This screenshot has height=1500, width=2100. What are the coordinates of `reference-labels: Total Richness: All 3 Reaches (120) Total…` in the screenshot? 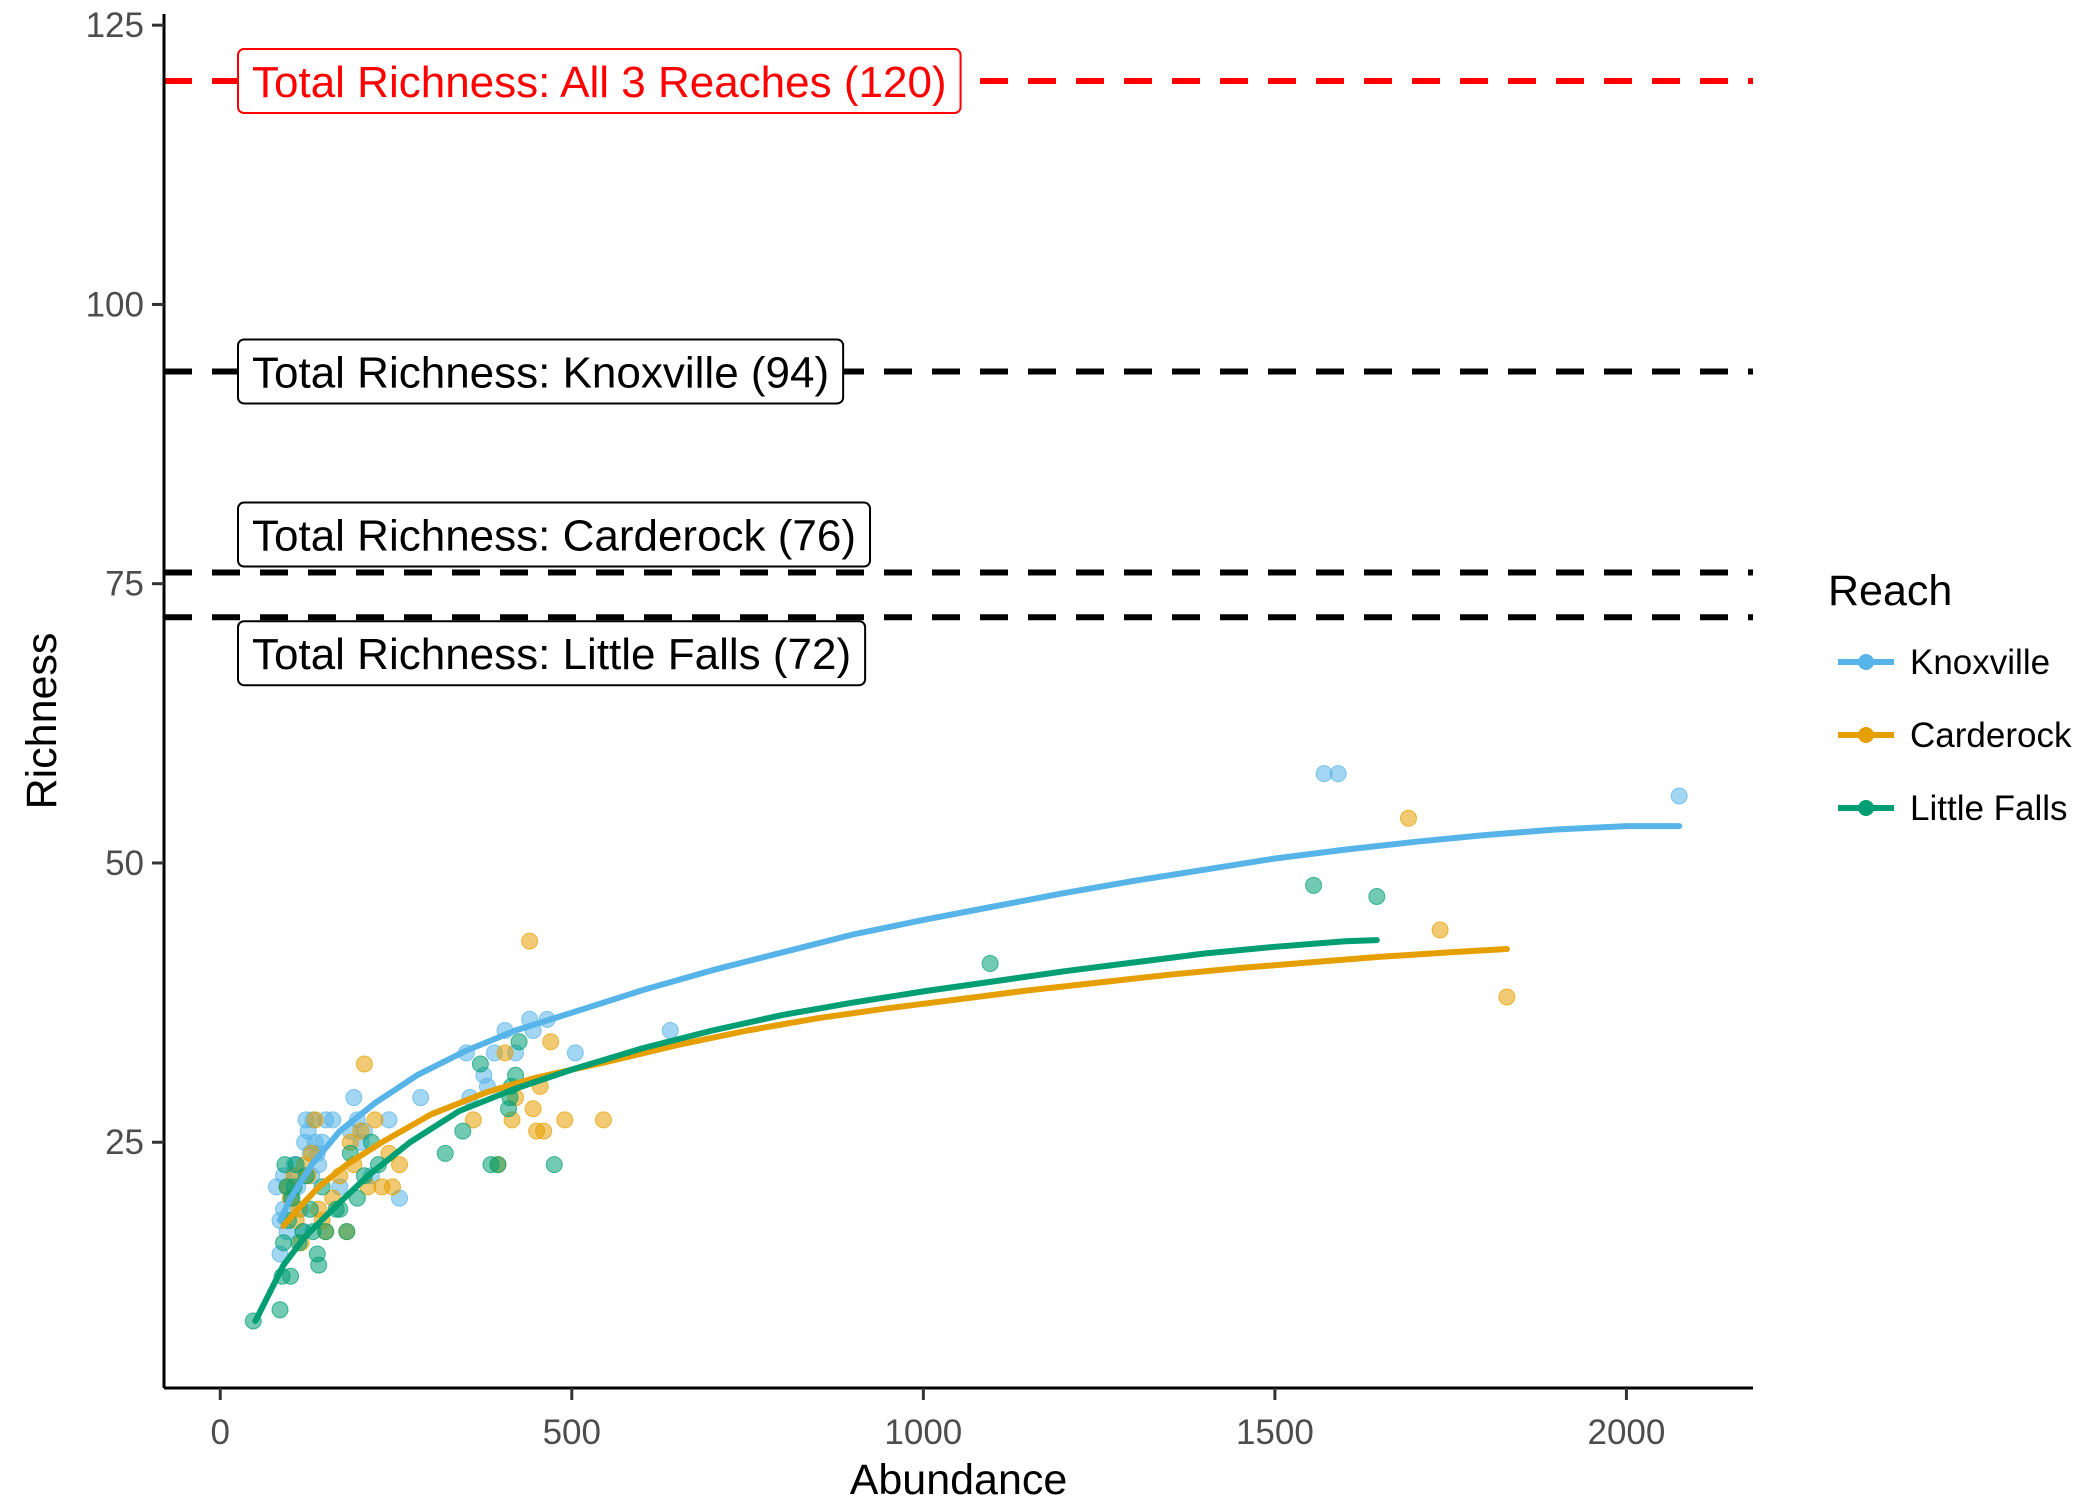 It's located at (599, 367).